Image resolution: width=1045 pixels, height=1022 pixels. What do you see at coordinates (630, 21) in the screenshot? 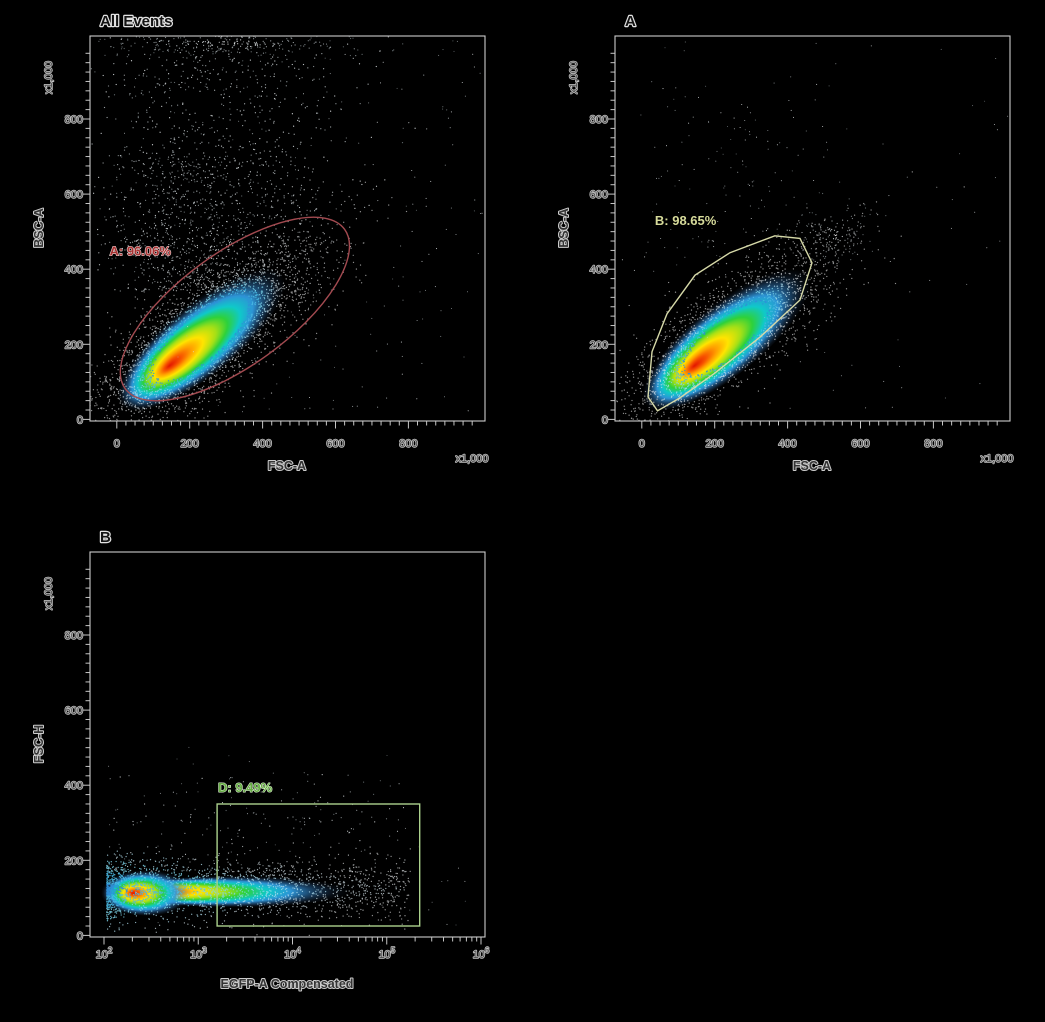
I see `plot-title: A` at bounding box center [630, 21].